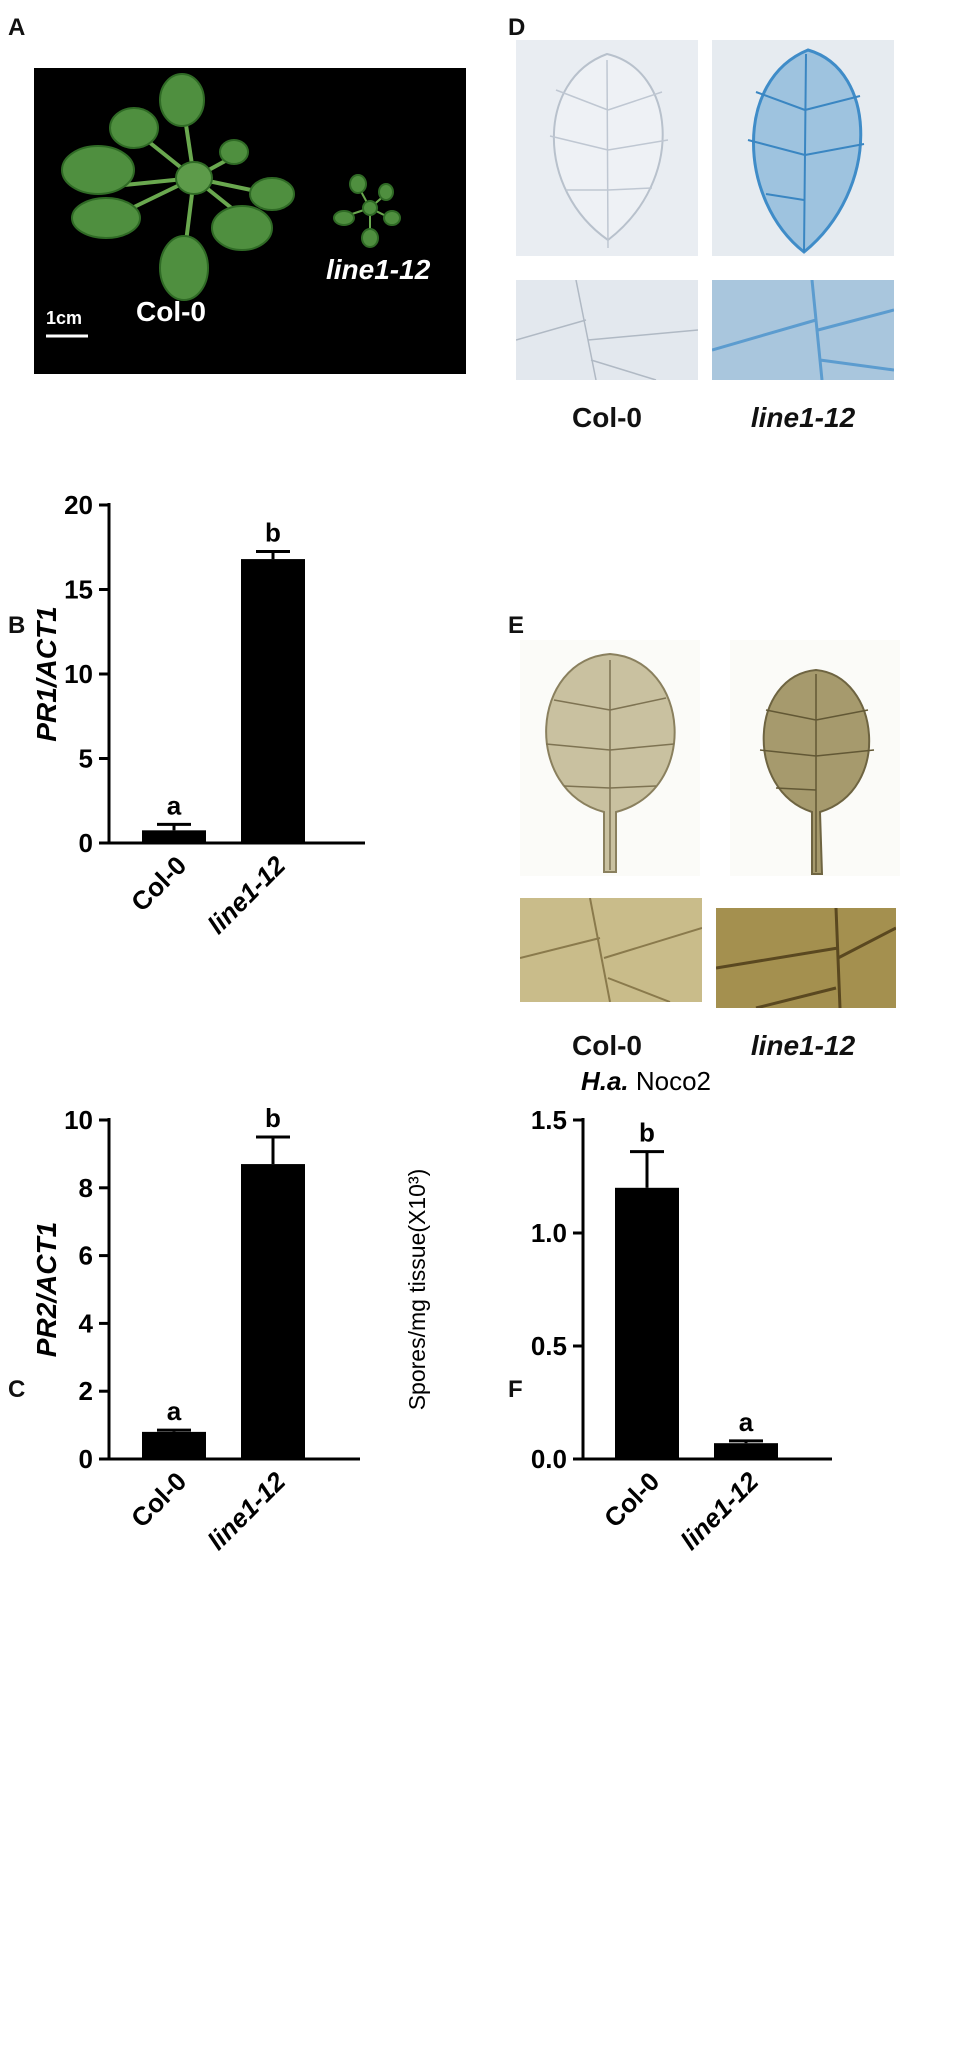 The height and width of the screenshot is (2071, 958). Describe the element at coordinates (515, 1389) in the screenshot. I see `panel-letter-f: F` at that location.